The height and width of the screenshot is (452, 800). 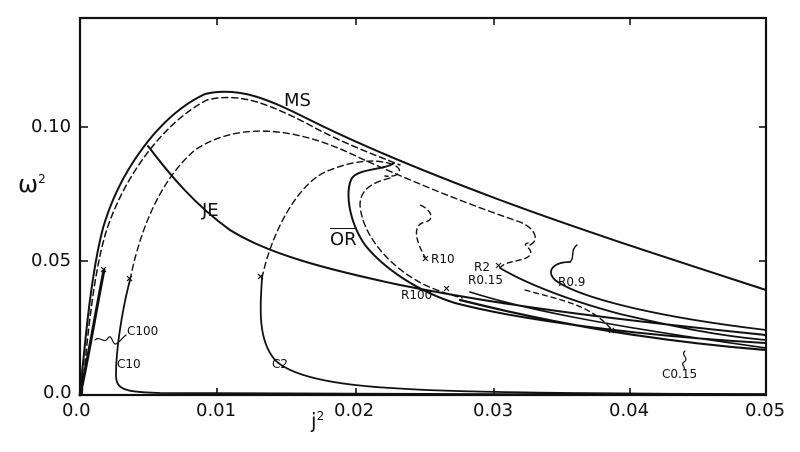 I want to click on y-axis-label-base: ω, so click(x=28, y=184).